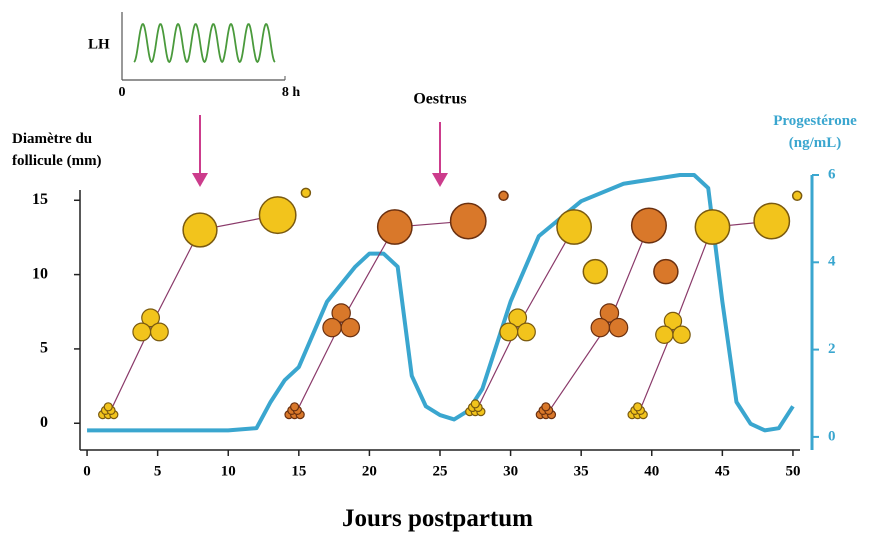 The height and width of the screenshot is (542, 875). I want to click on inset-tick-label: 8 h, so click(291, 92).